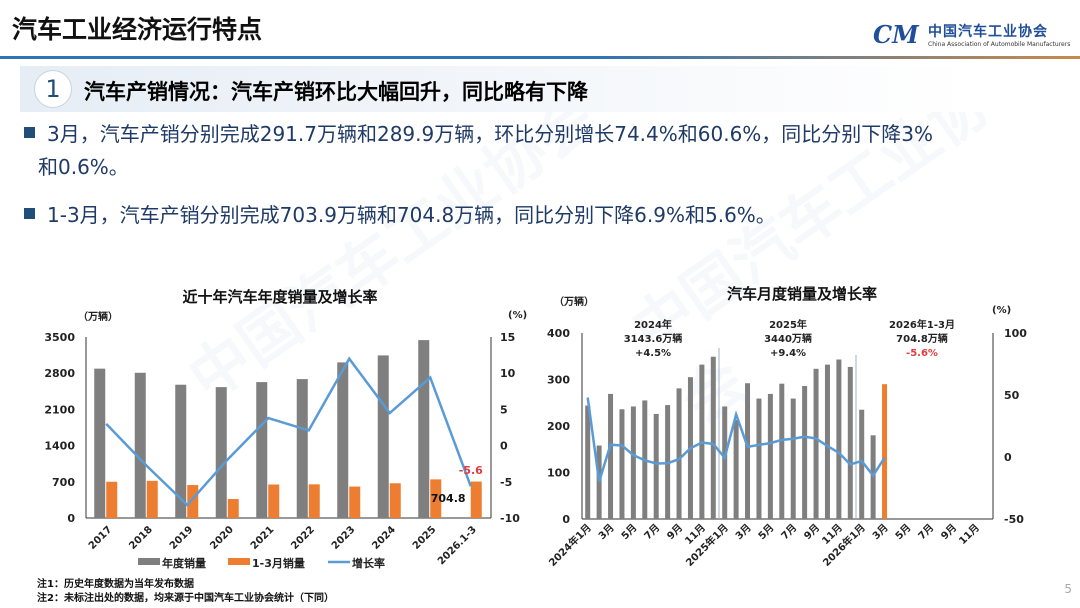 The image size is (1080, 608). What do you see at coordinates (653, 353) in the screenshot?
I see `annotation-growth: +4.5%` at bounding box center [653, 353].